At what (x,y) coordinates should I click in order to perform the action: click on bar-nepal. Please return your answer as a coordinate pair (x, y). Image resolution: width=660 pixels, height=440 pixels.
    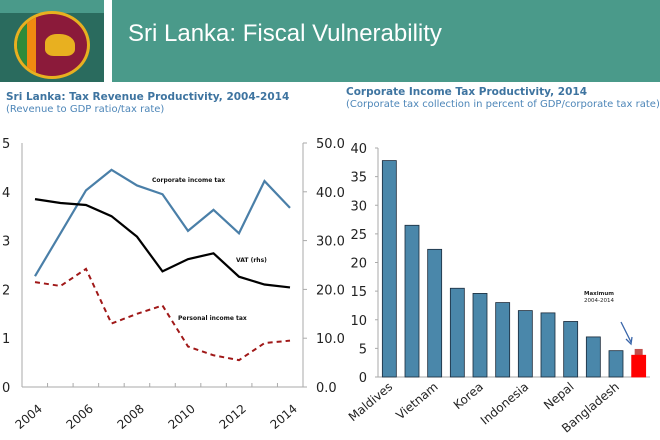
    Looking at the image, I should click on (571, 349).